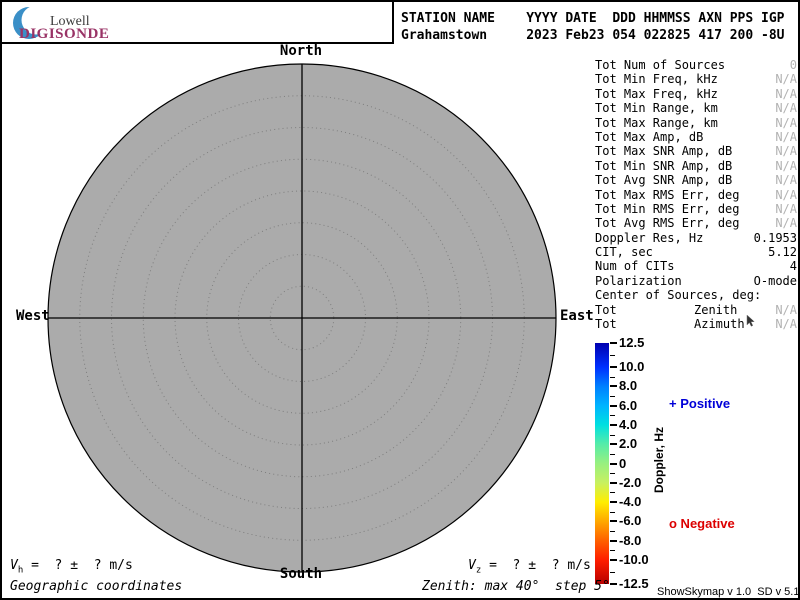 The width and height of the screenshot is (800, 600). What do you see at coordinates (70, 21) in the screenshot?
I see `logo-lowell-text: Lowell` at bounding box center [70, 21].